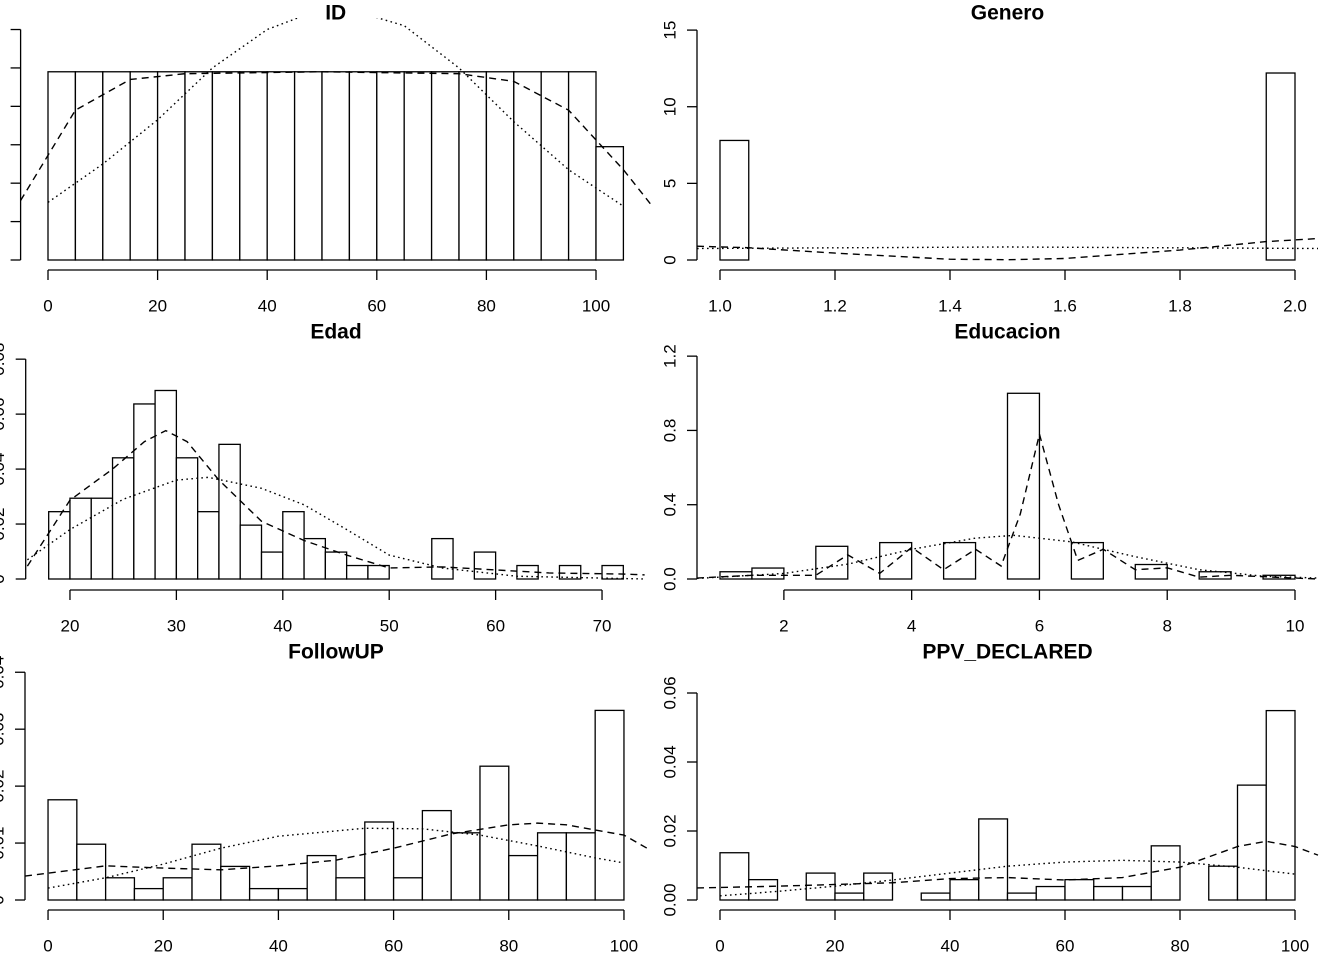 The width and height of the screenshot is (1344, 960). I want to click on y-tick-label: 0.00, so click(669, 899).